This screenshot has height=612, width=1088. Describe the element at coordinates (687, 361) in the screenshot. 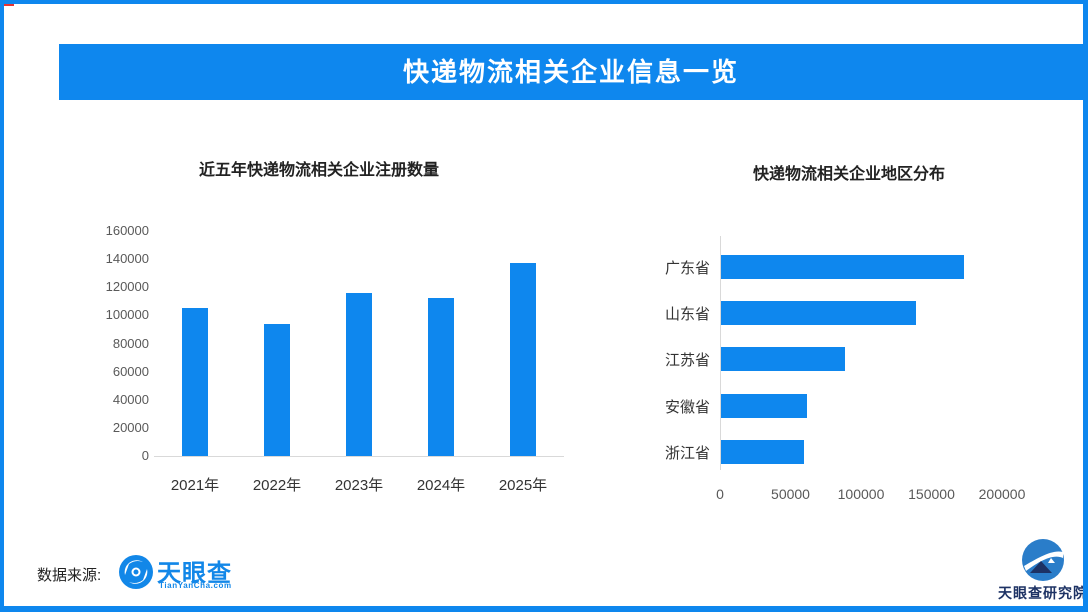

I see `row-label-江苏省: 江苏省` at that location.